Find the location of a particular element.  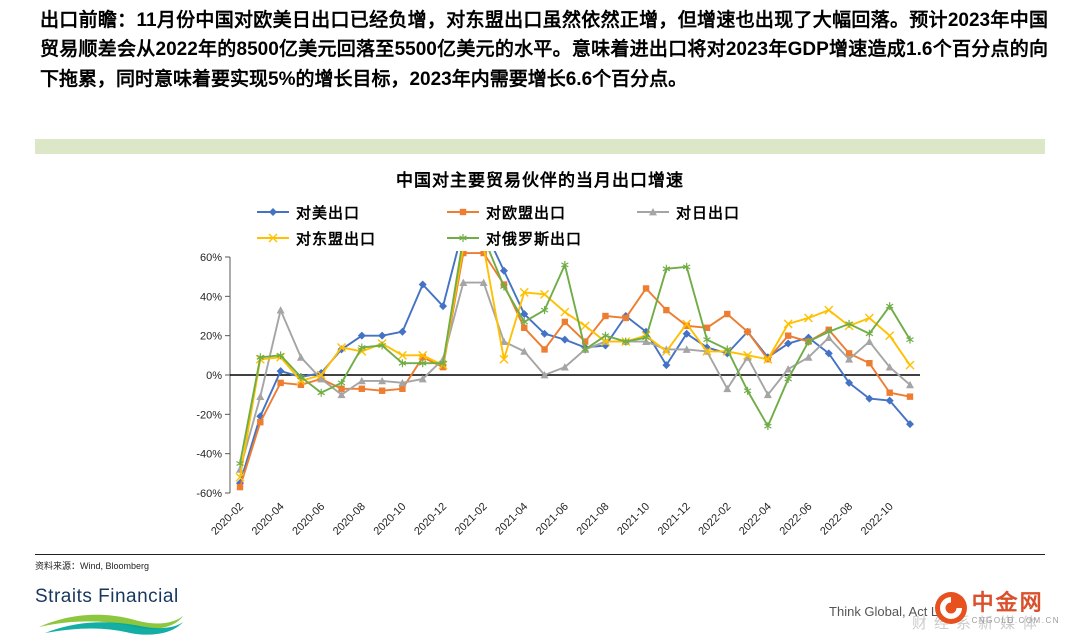

cngold-domain: CNGOLD.COM.CN is located at coordinates (1015, 620).